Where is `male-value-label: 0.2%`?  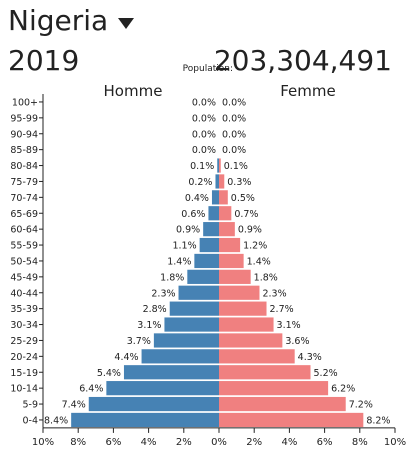
male-value-label: 0.2% is located at coordinates (200, 182).